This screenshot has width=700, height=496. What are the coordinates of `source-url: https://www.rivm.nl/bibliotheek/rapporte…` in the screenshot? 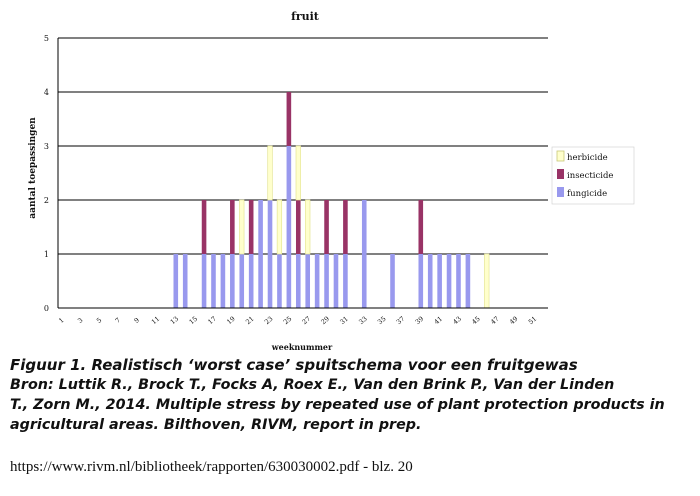 It's located at (211, 467).